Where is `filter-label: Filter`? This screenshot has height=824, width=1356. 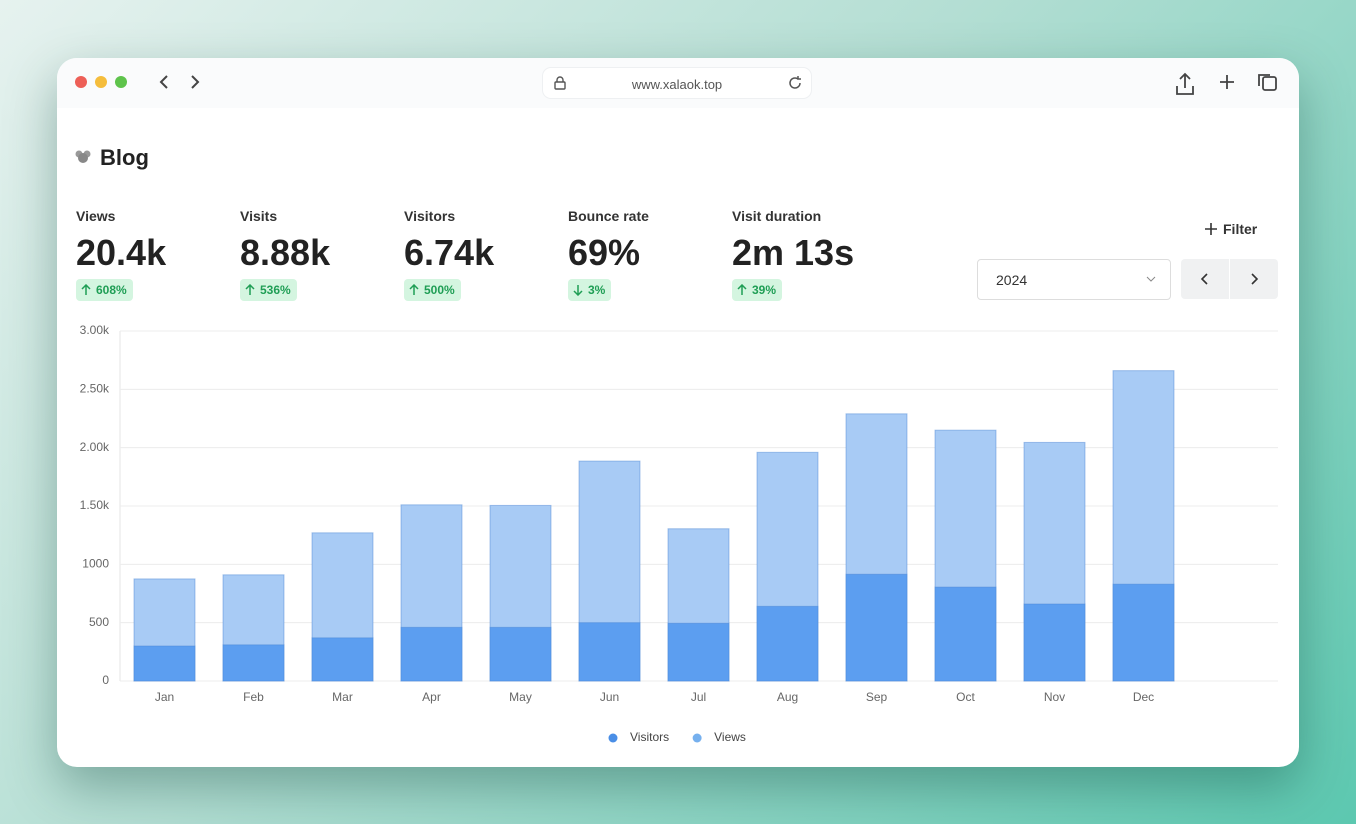
filter-label: Filter is located at coordinates (1240, 229).